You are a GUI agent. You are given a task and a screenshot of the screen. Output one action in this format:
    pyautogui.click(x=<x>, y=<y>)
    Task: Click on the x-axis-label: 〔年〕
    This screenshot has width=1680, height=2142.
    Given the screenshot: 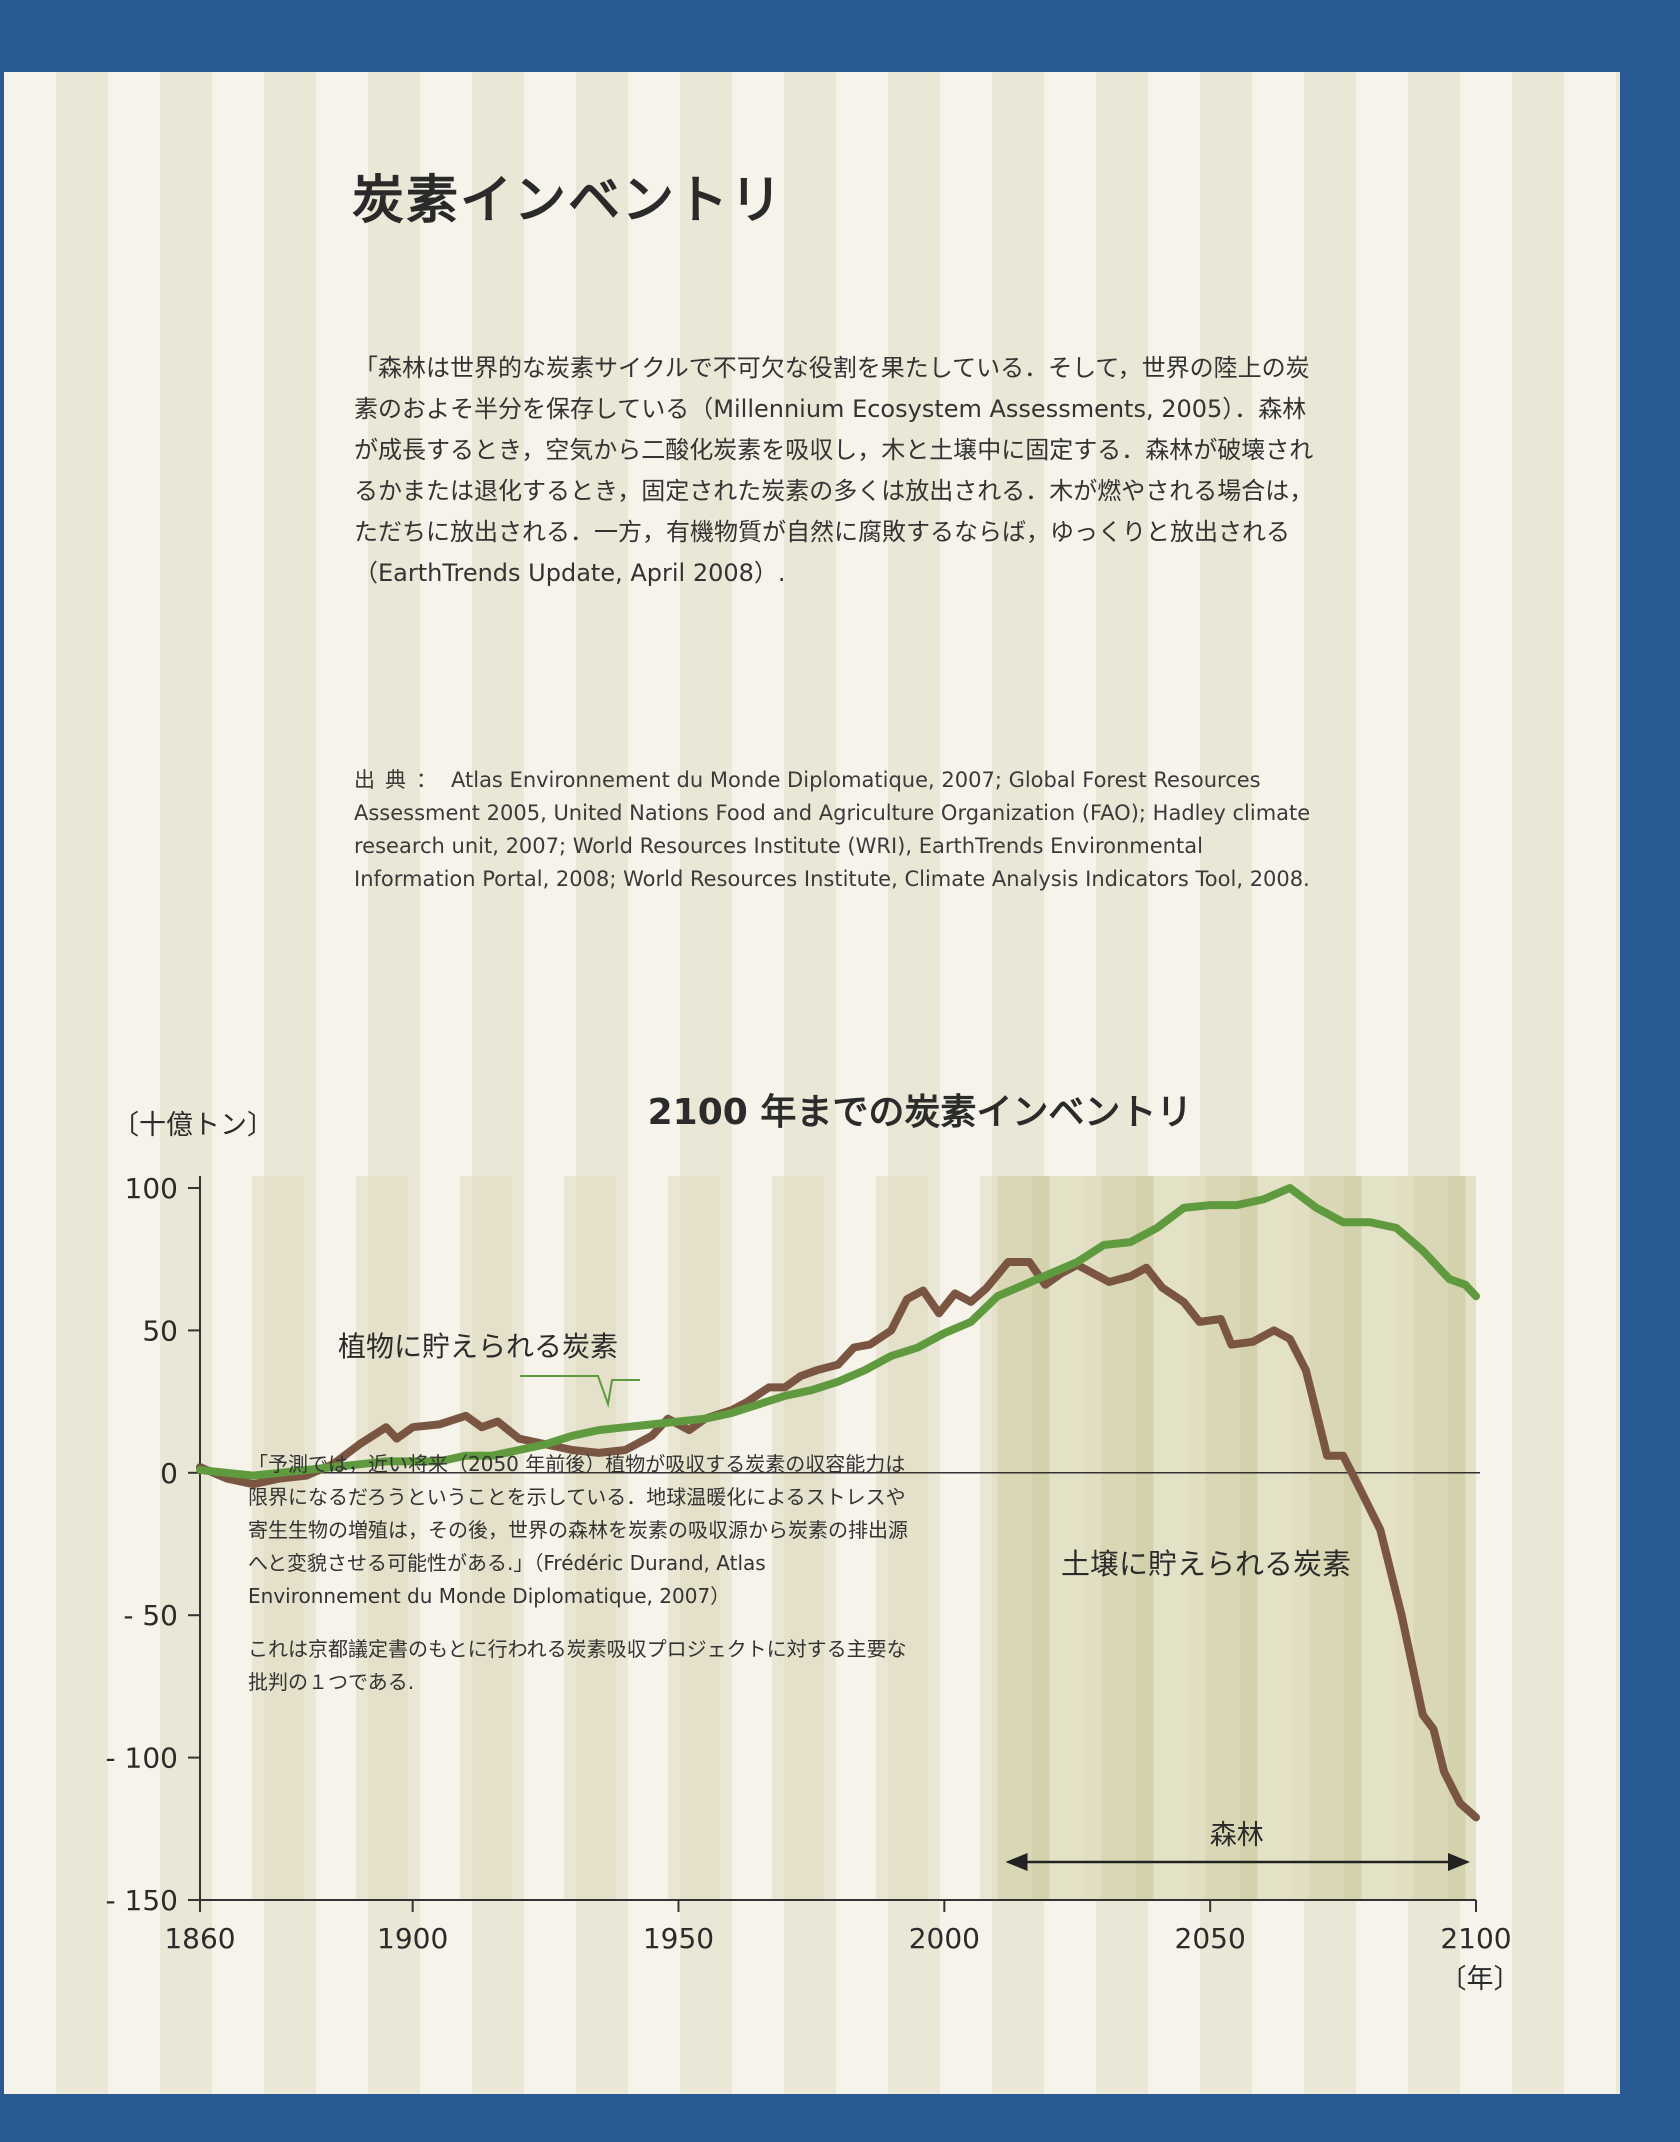 What is the action you would take?
    pyautogui.click(x=1480, y=1979)
    